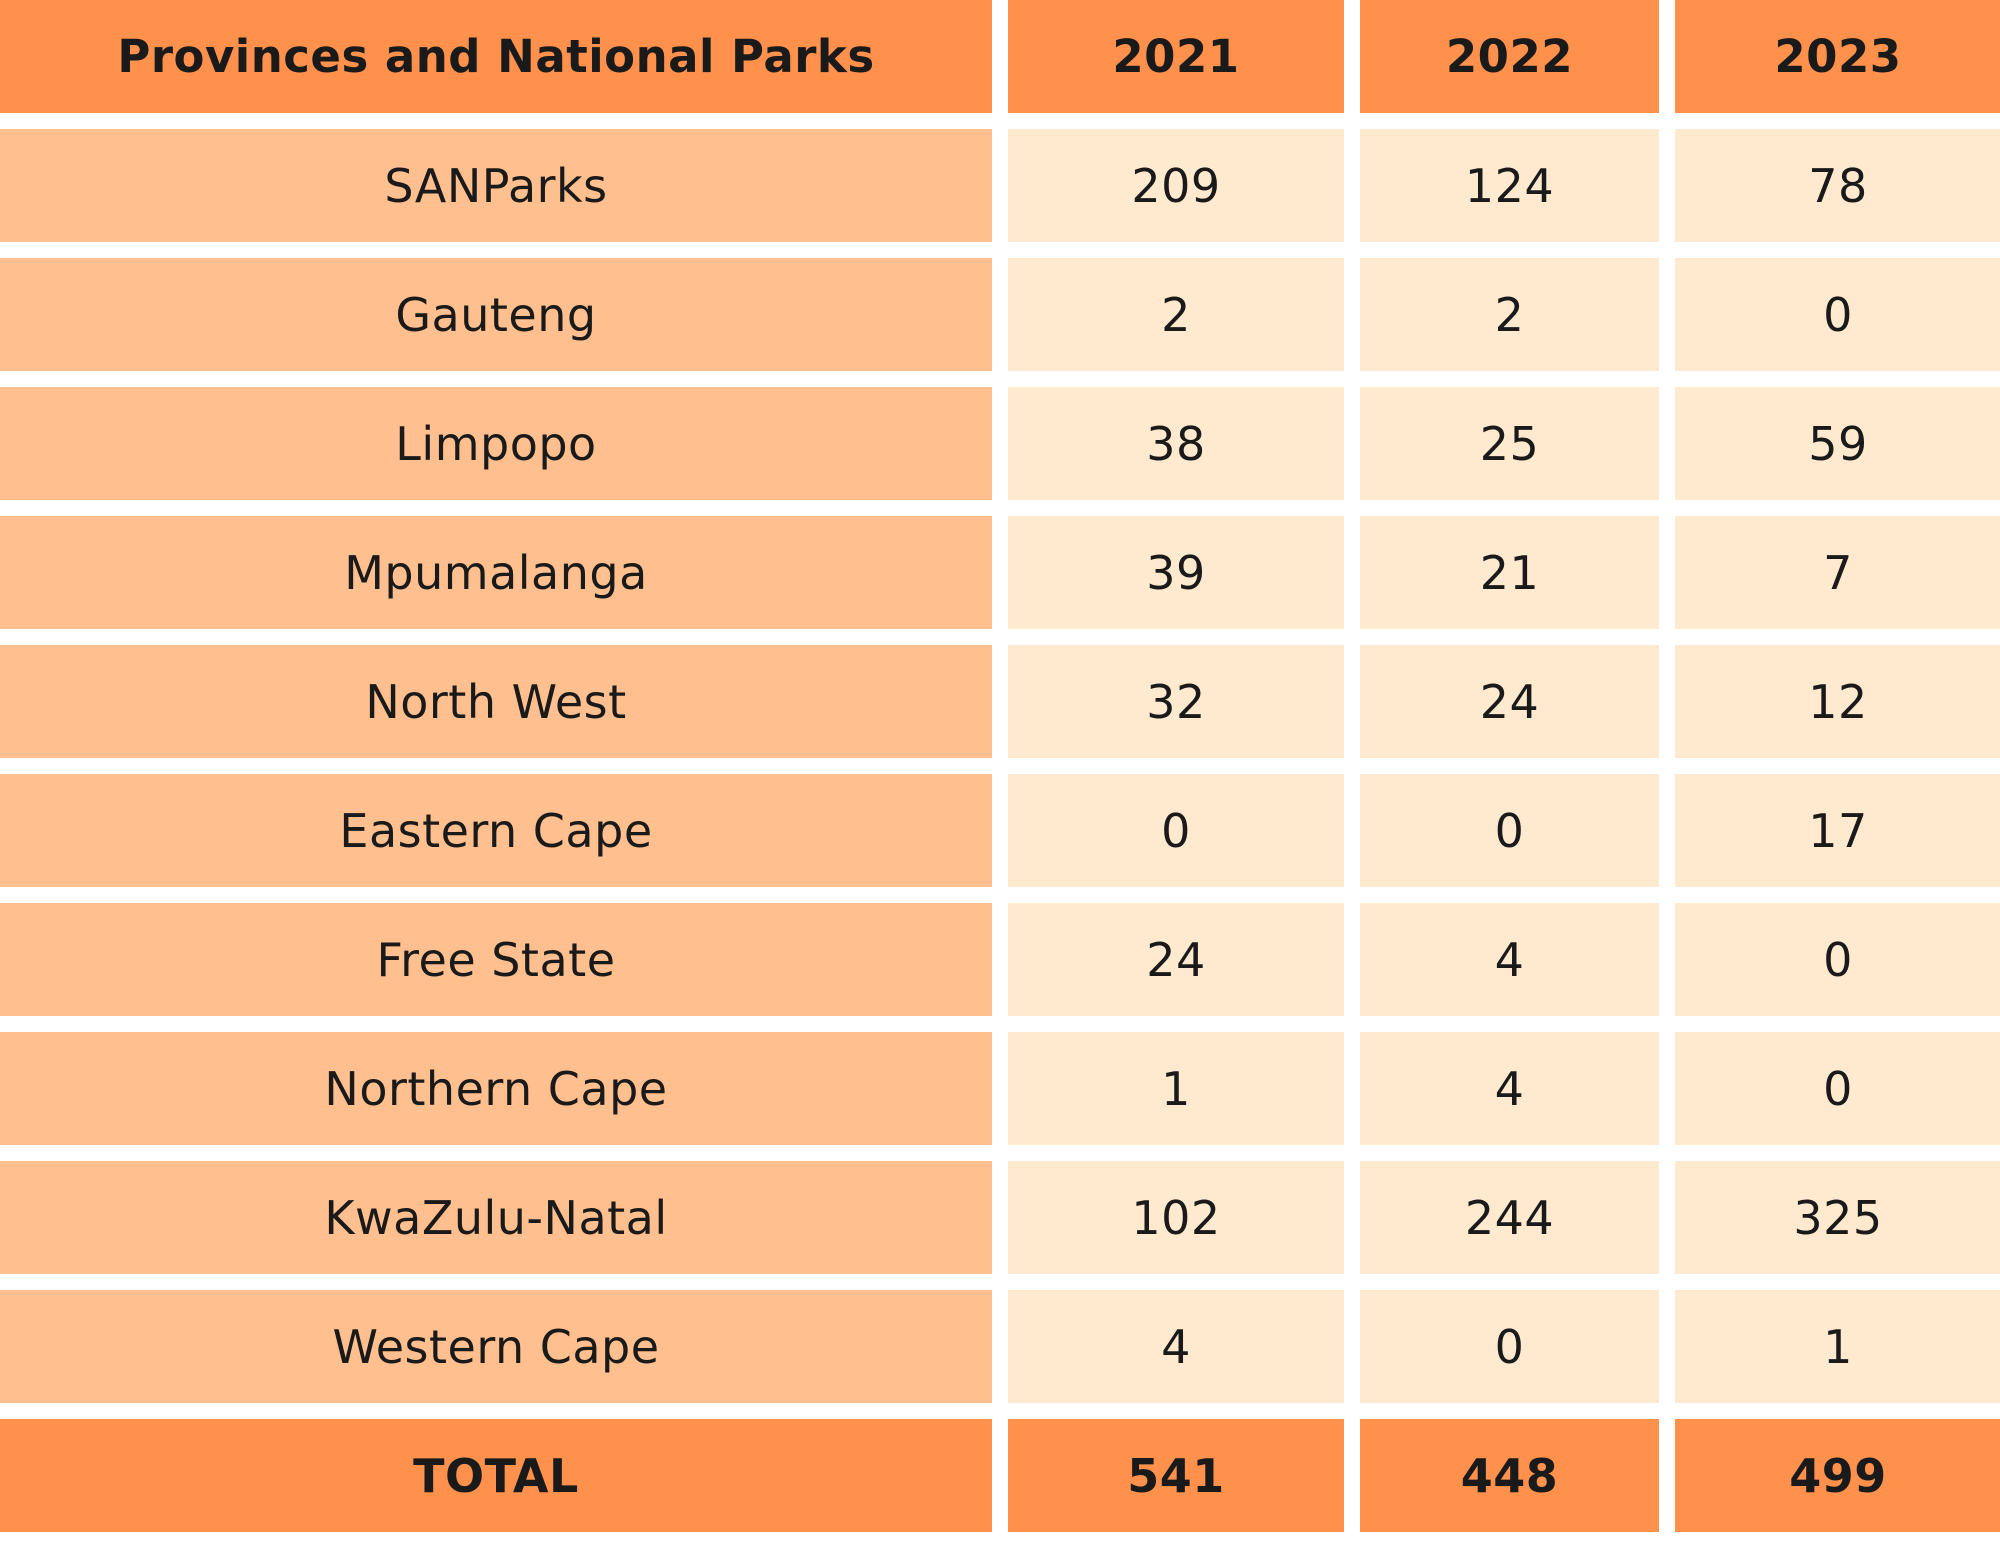 The width and height of the screenshot is (2000, 1545). Describe the element at coordinates (1509, 314) in the screenshot. I see `row-value-2022: 2` at that location.